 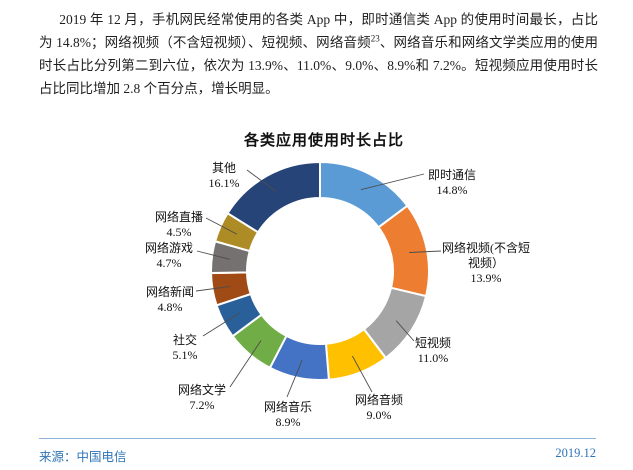 What do you see at coordinates (185, 339) in the screenshot?
I see `segment-label-6: 社交` at bounding box center [185, 339].